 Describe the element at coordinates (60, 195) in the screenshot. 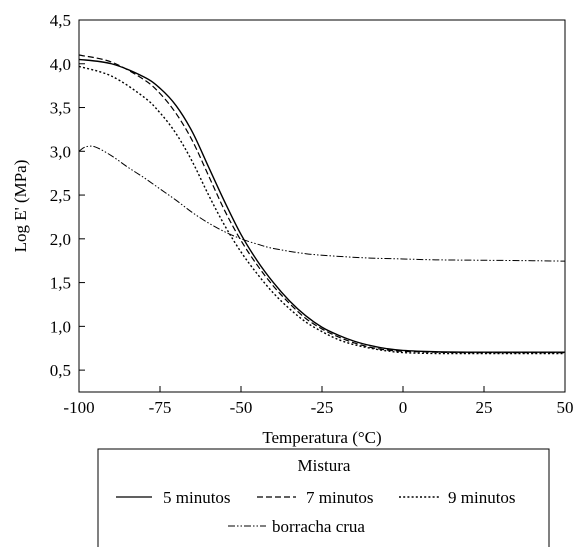

I see `y-tick-label: 2,5` at that location.